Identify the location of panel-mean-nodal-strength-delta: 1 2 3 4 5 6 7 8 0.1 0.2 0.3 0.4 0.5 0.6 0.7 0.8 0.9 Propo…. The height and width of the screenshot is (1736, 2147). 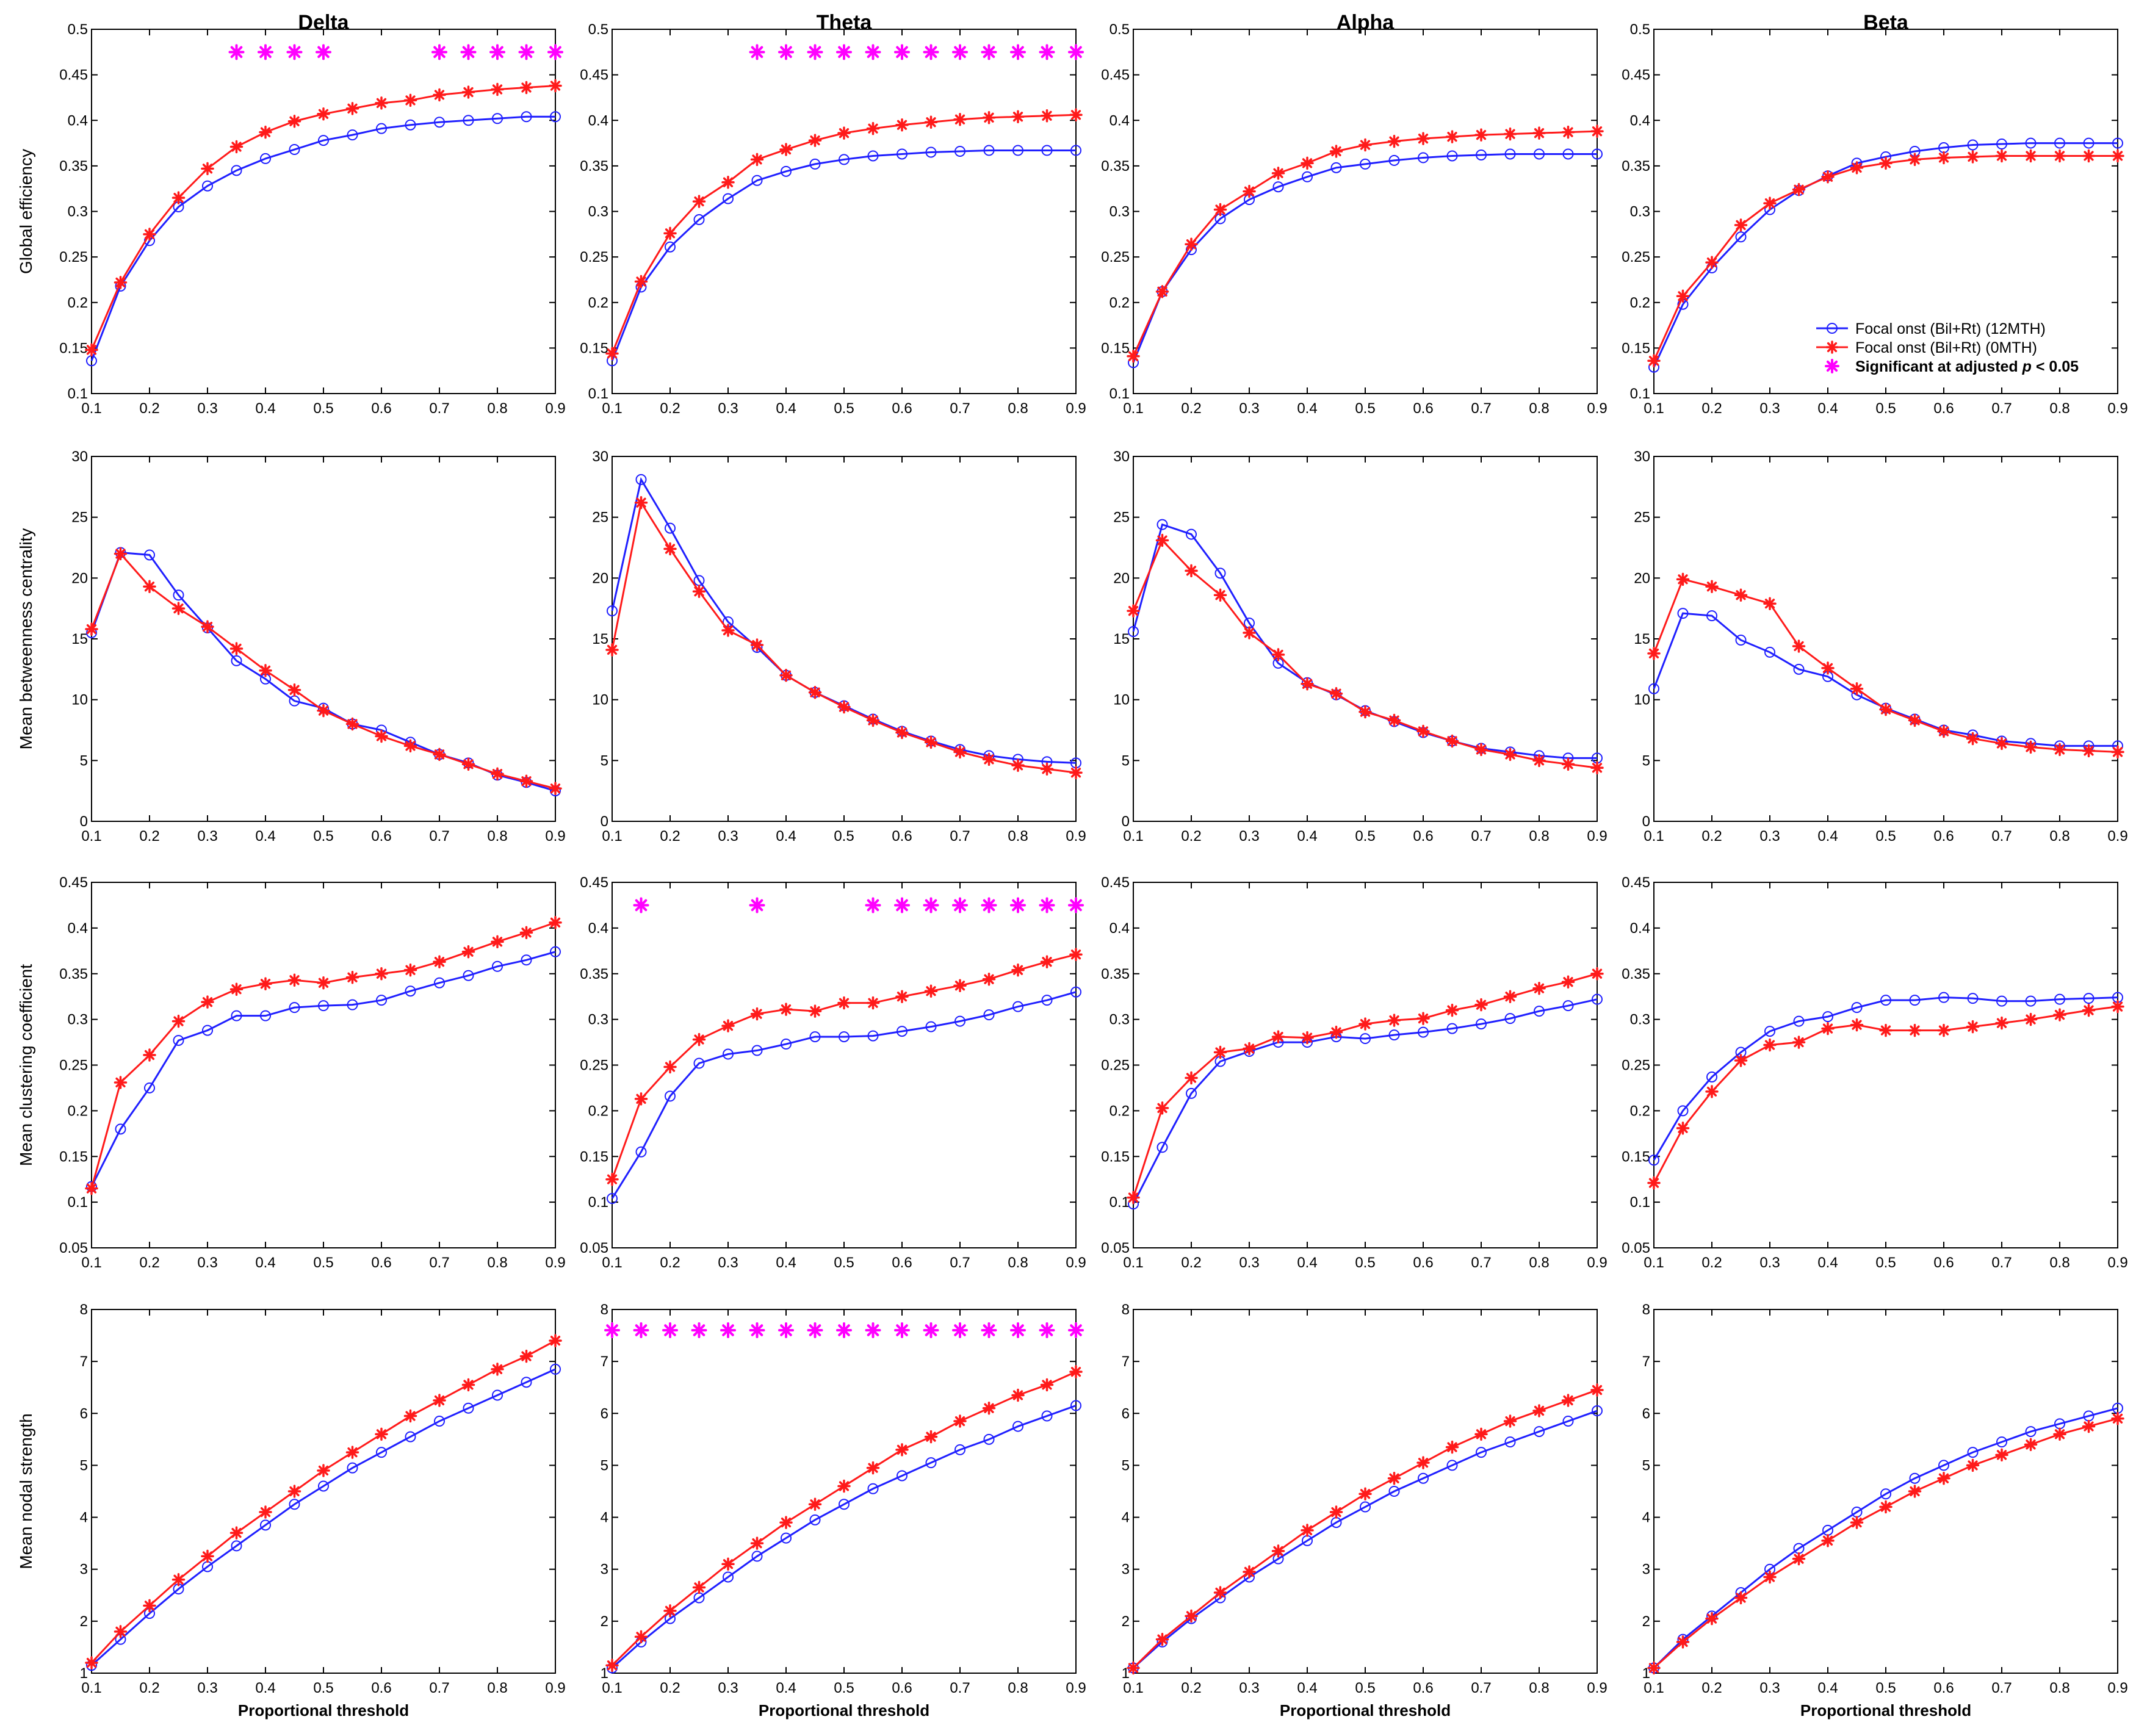
(323, 1511).